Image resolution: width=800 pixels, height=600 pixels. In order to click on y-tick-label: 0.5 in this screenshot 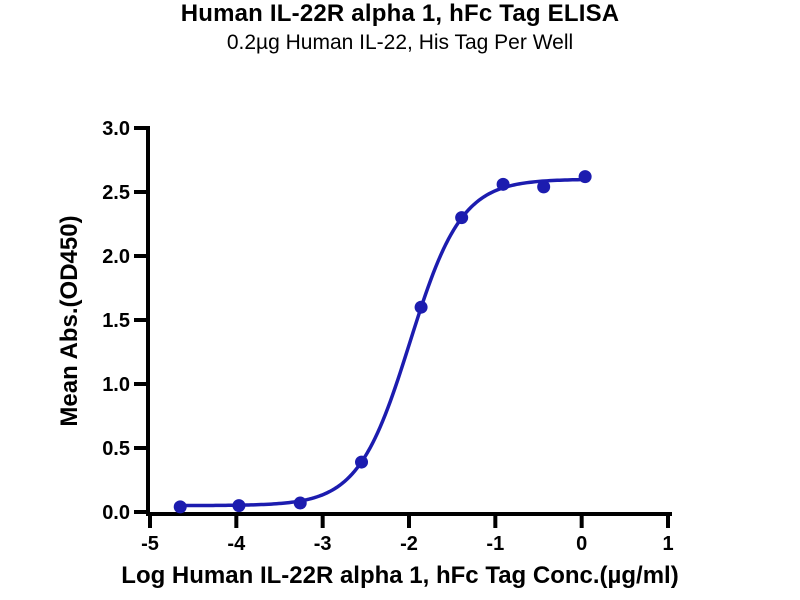, I will do `click(116, 449)`.